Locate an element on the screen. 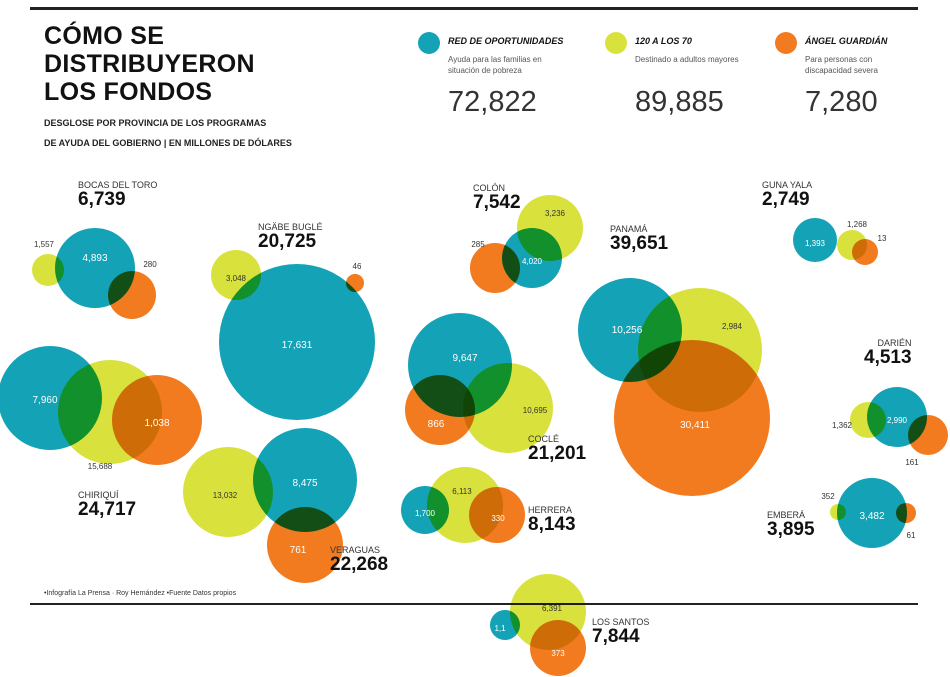  province-name: BOCAS DEL TORO is located at coordinates (118, 185).